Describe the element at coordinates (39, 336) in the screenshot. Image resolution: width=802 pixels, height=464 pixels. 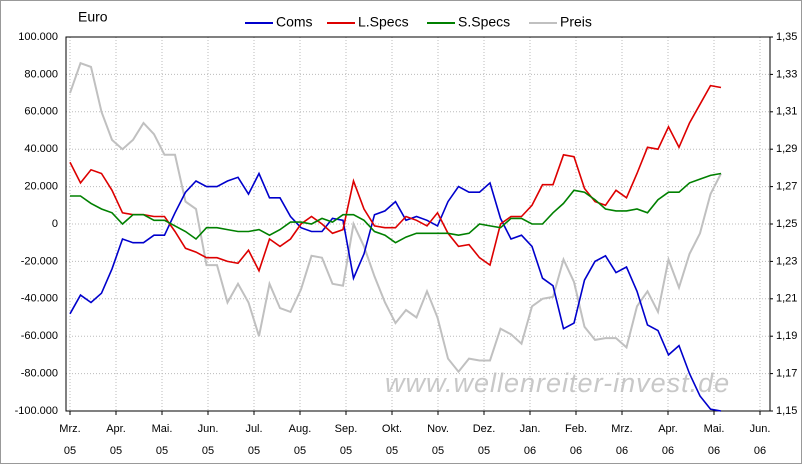
I see `y-tick-label: -60.000` at that location.